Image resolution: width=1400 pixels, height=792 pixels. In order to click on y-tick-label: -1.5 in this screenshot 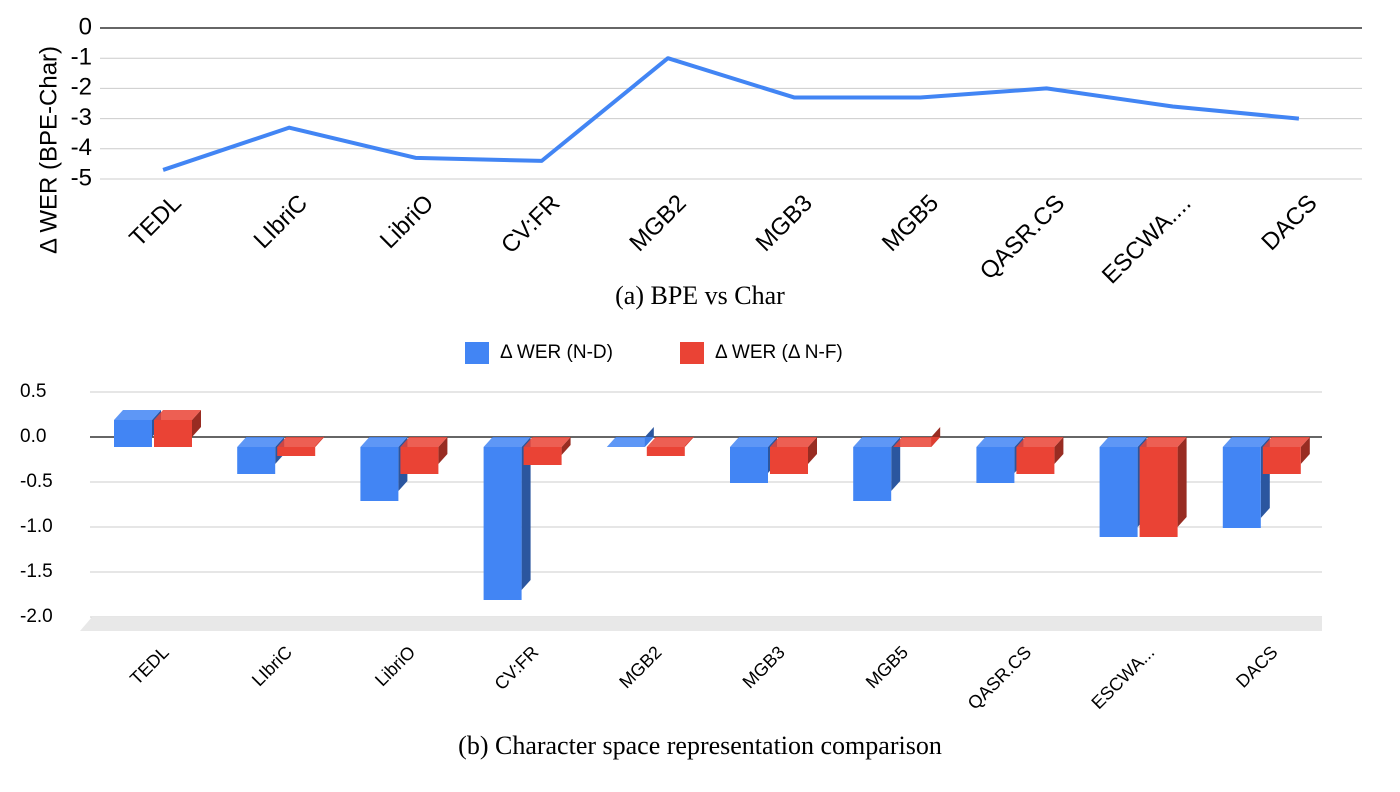, I will do `click(36, 571)`.